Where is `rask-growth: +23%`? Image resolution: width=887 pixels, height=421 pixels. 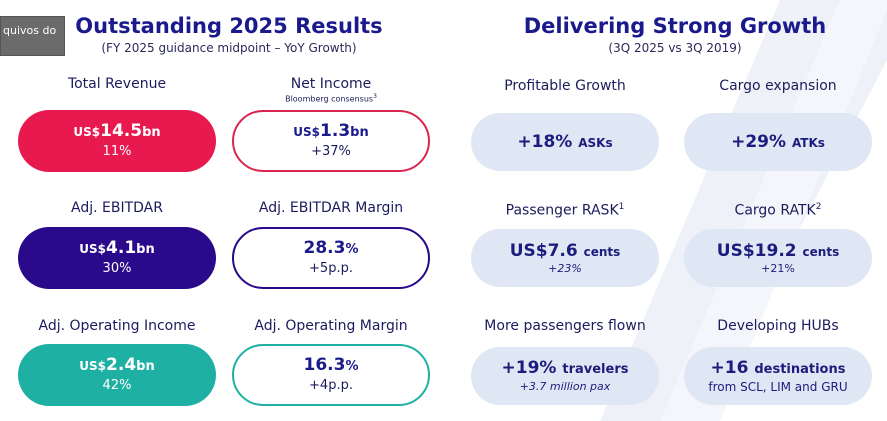 rask-growth: +23% is located at coordinates (565, 268).